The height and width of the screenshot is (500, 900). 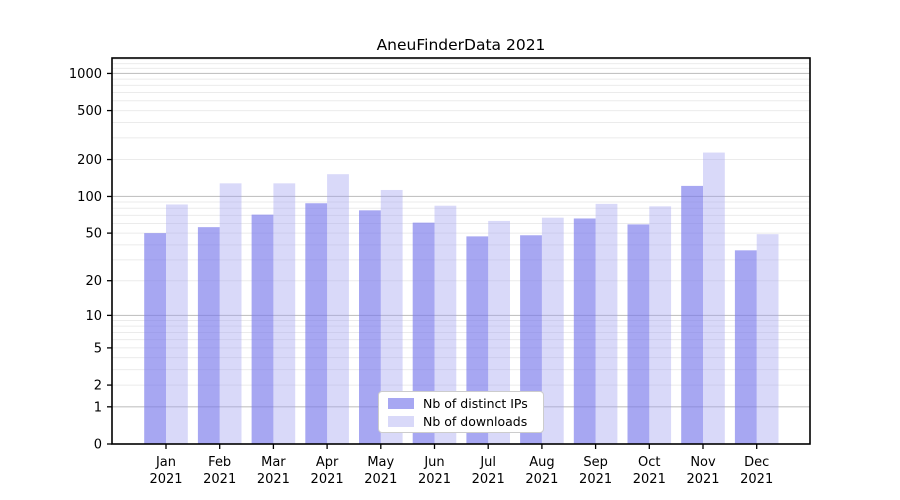 I want to click on x-tick-label-month: Oct, so click(x=649, y=462).